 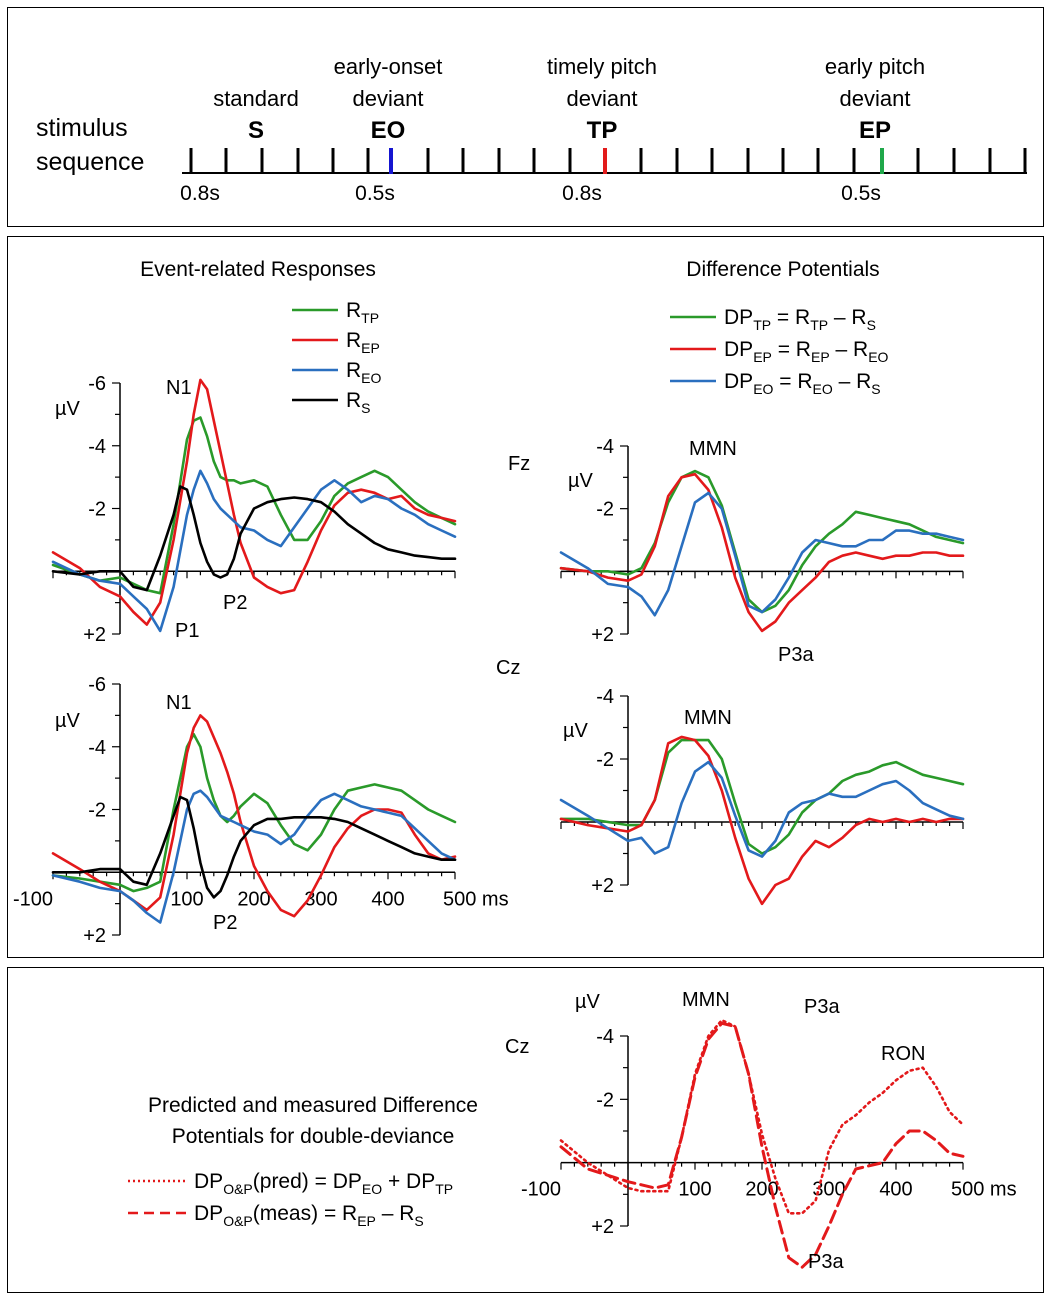 I want to click on prediction-plot: -4 -2 +2 µV -100 100 200 300 400 500 ms, so click(x=769, y=1130).